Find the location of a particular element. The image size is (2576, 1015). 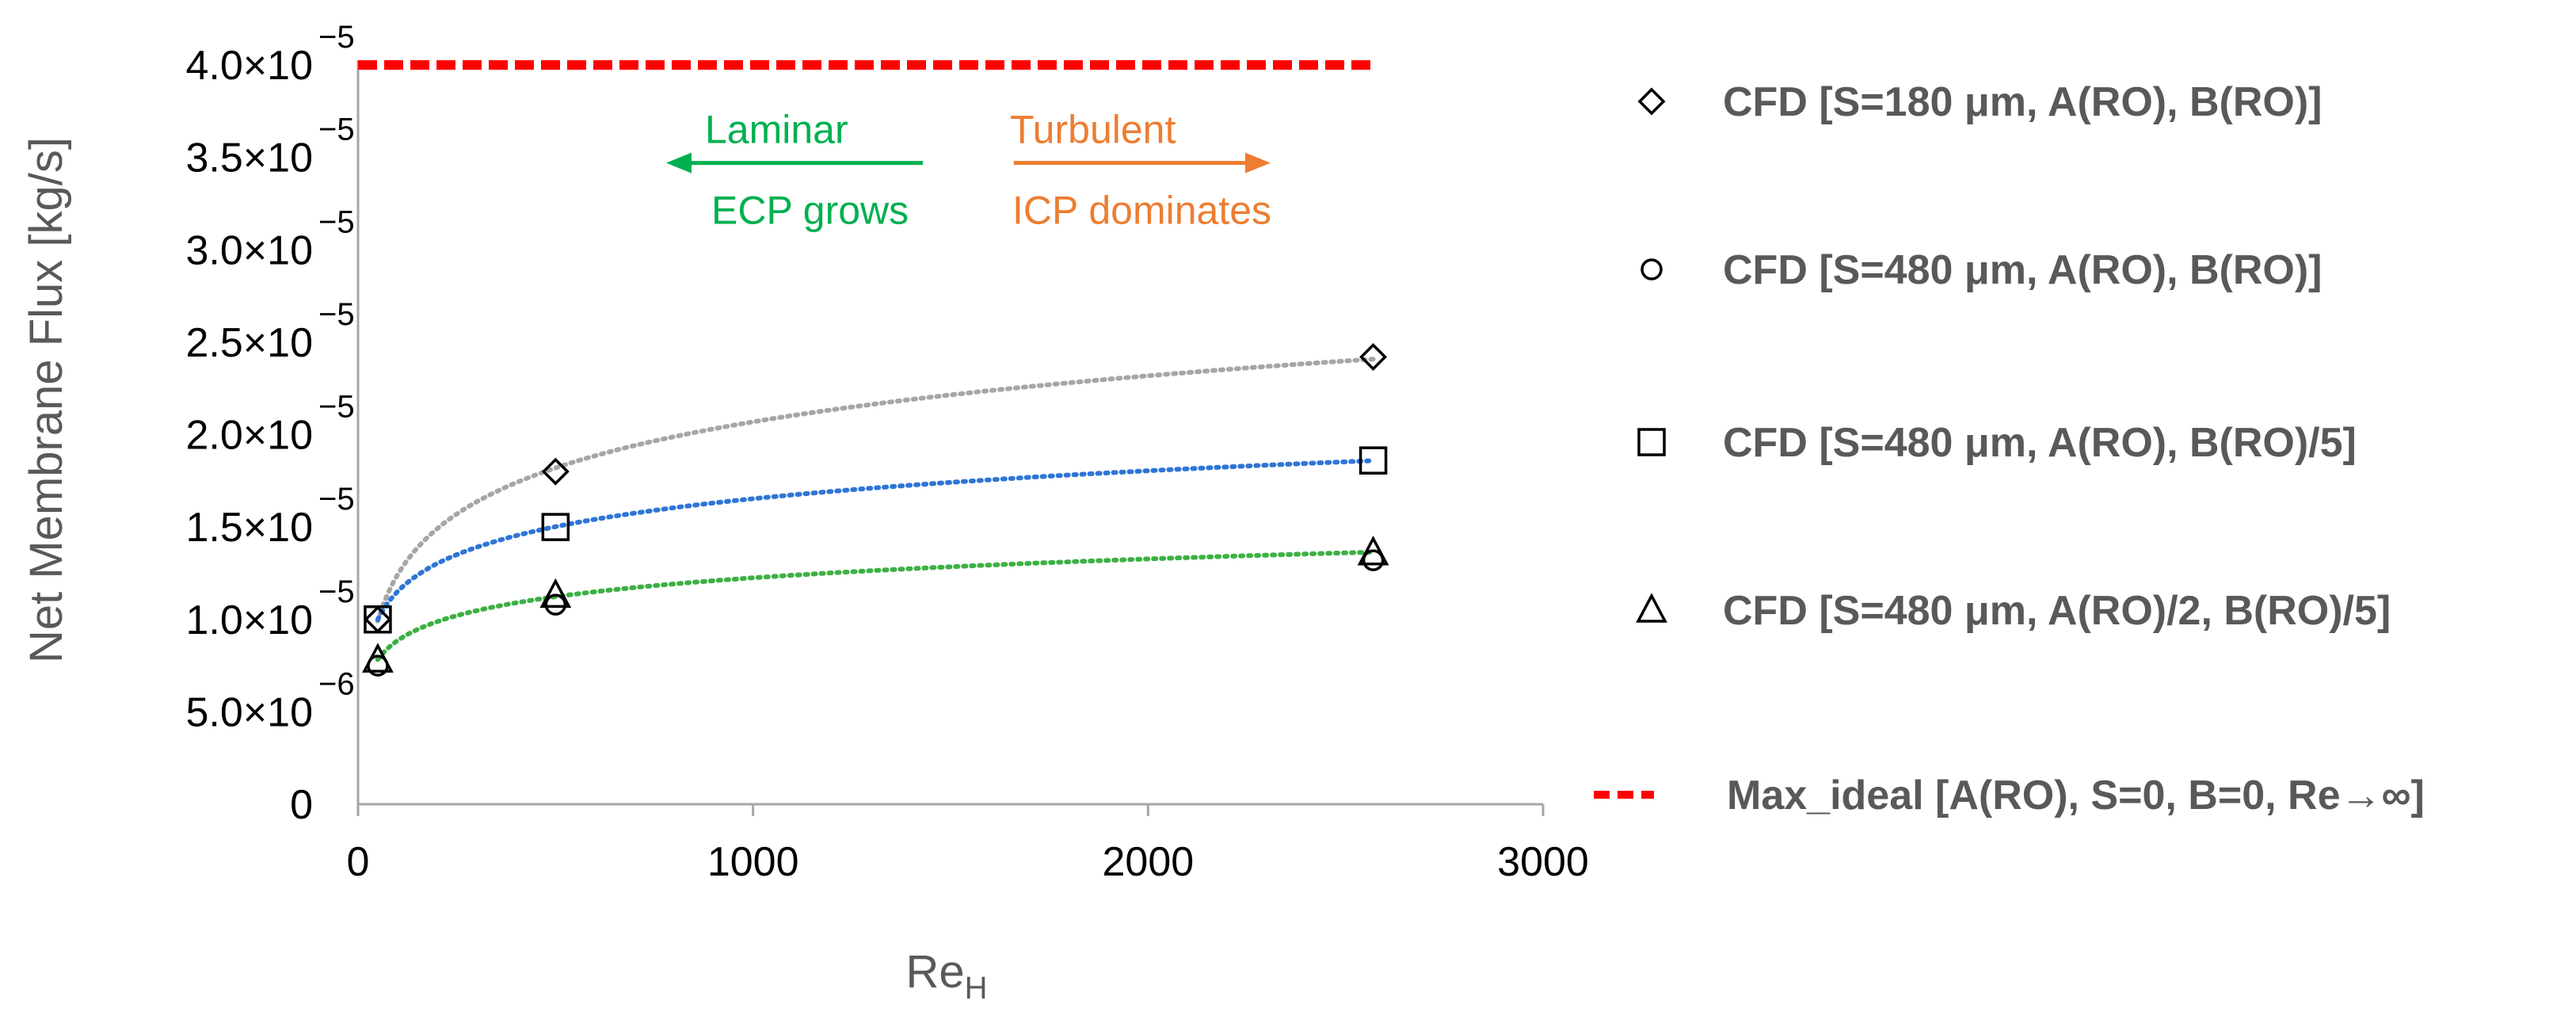

x-tick-label: 1000 is located at coordinates (753, 862).